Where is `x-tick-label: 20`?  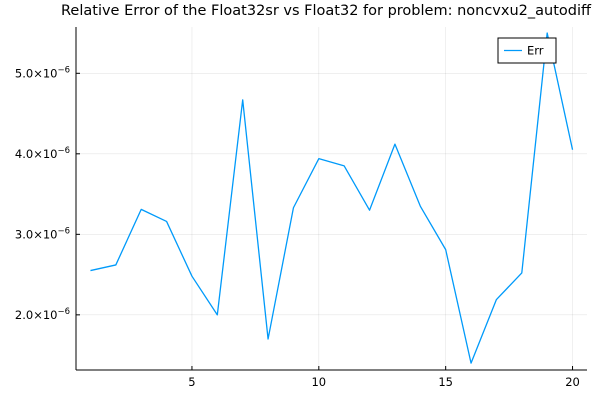
x-tick-label: 20 is located at coordinates (572, 382).